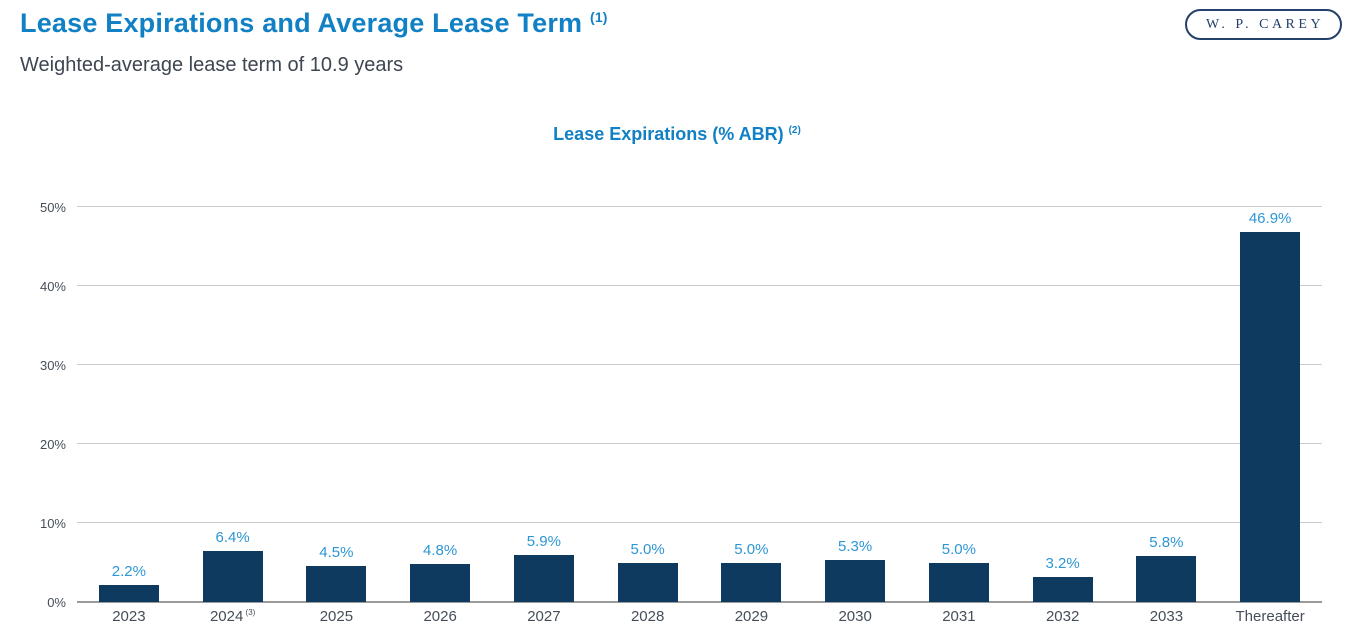  Describe the element at coordinates (232, 576) in the screenshot. I see `bar-2024` at that location.